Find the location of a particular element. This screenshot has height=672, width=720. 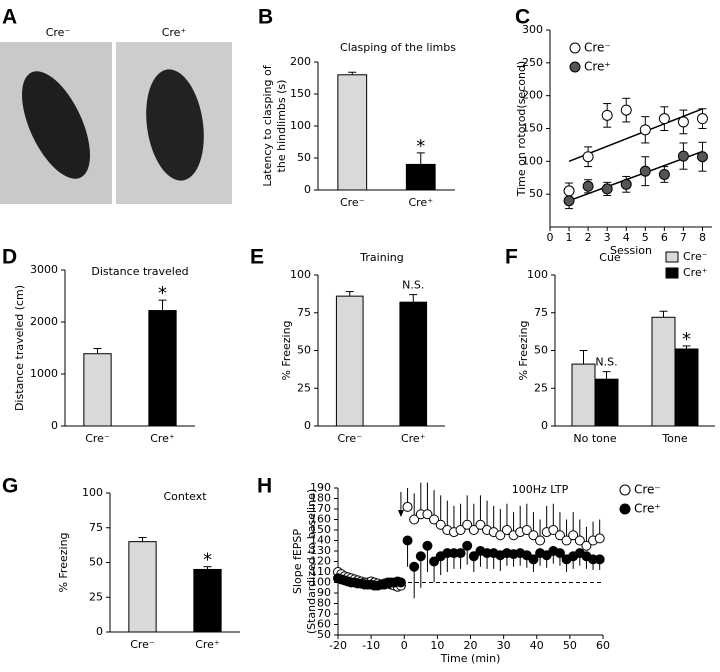

x-tick-label: 2 is located at coordinates (588, 237).